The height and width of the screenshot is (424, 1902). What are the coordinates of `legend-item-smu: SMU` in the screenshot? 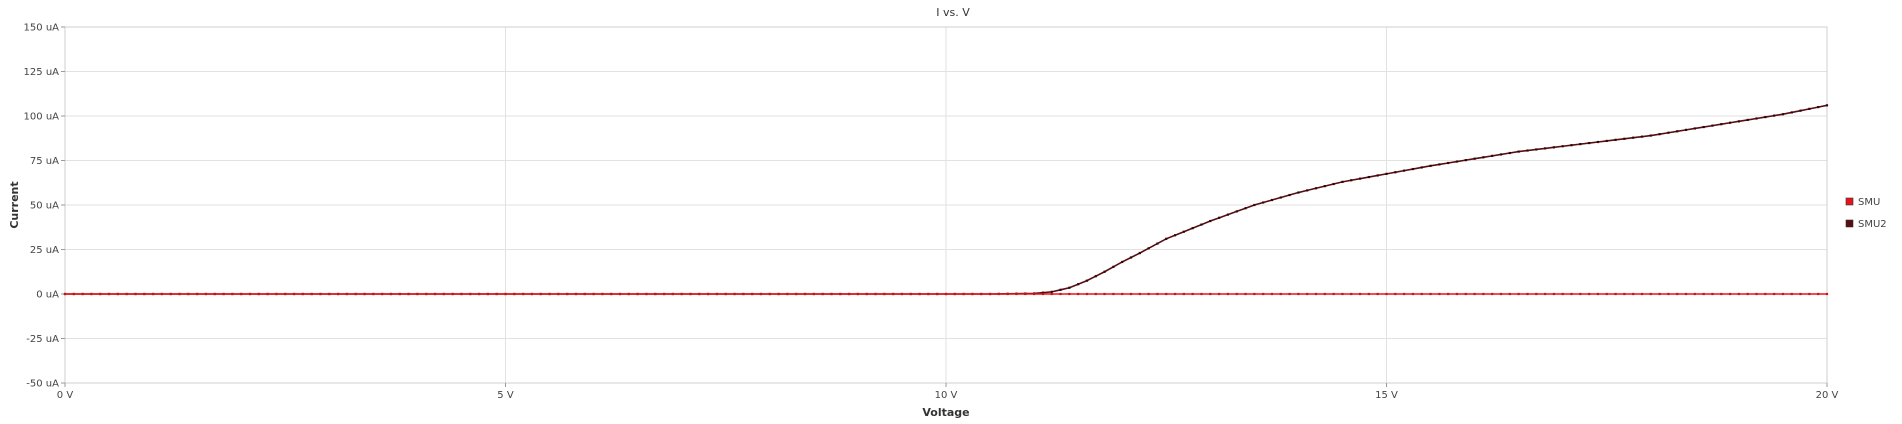 It's located at (1862, 202).